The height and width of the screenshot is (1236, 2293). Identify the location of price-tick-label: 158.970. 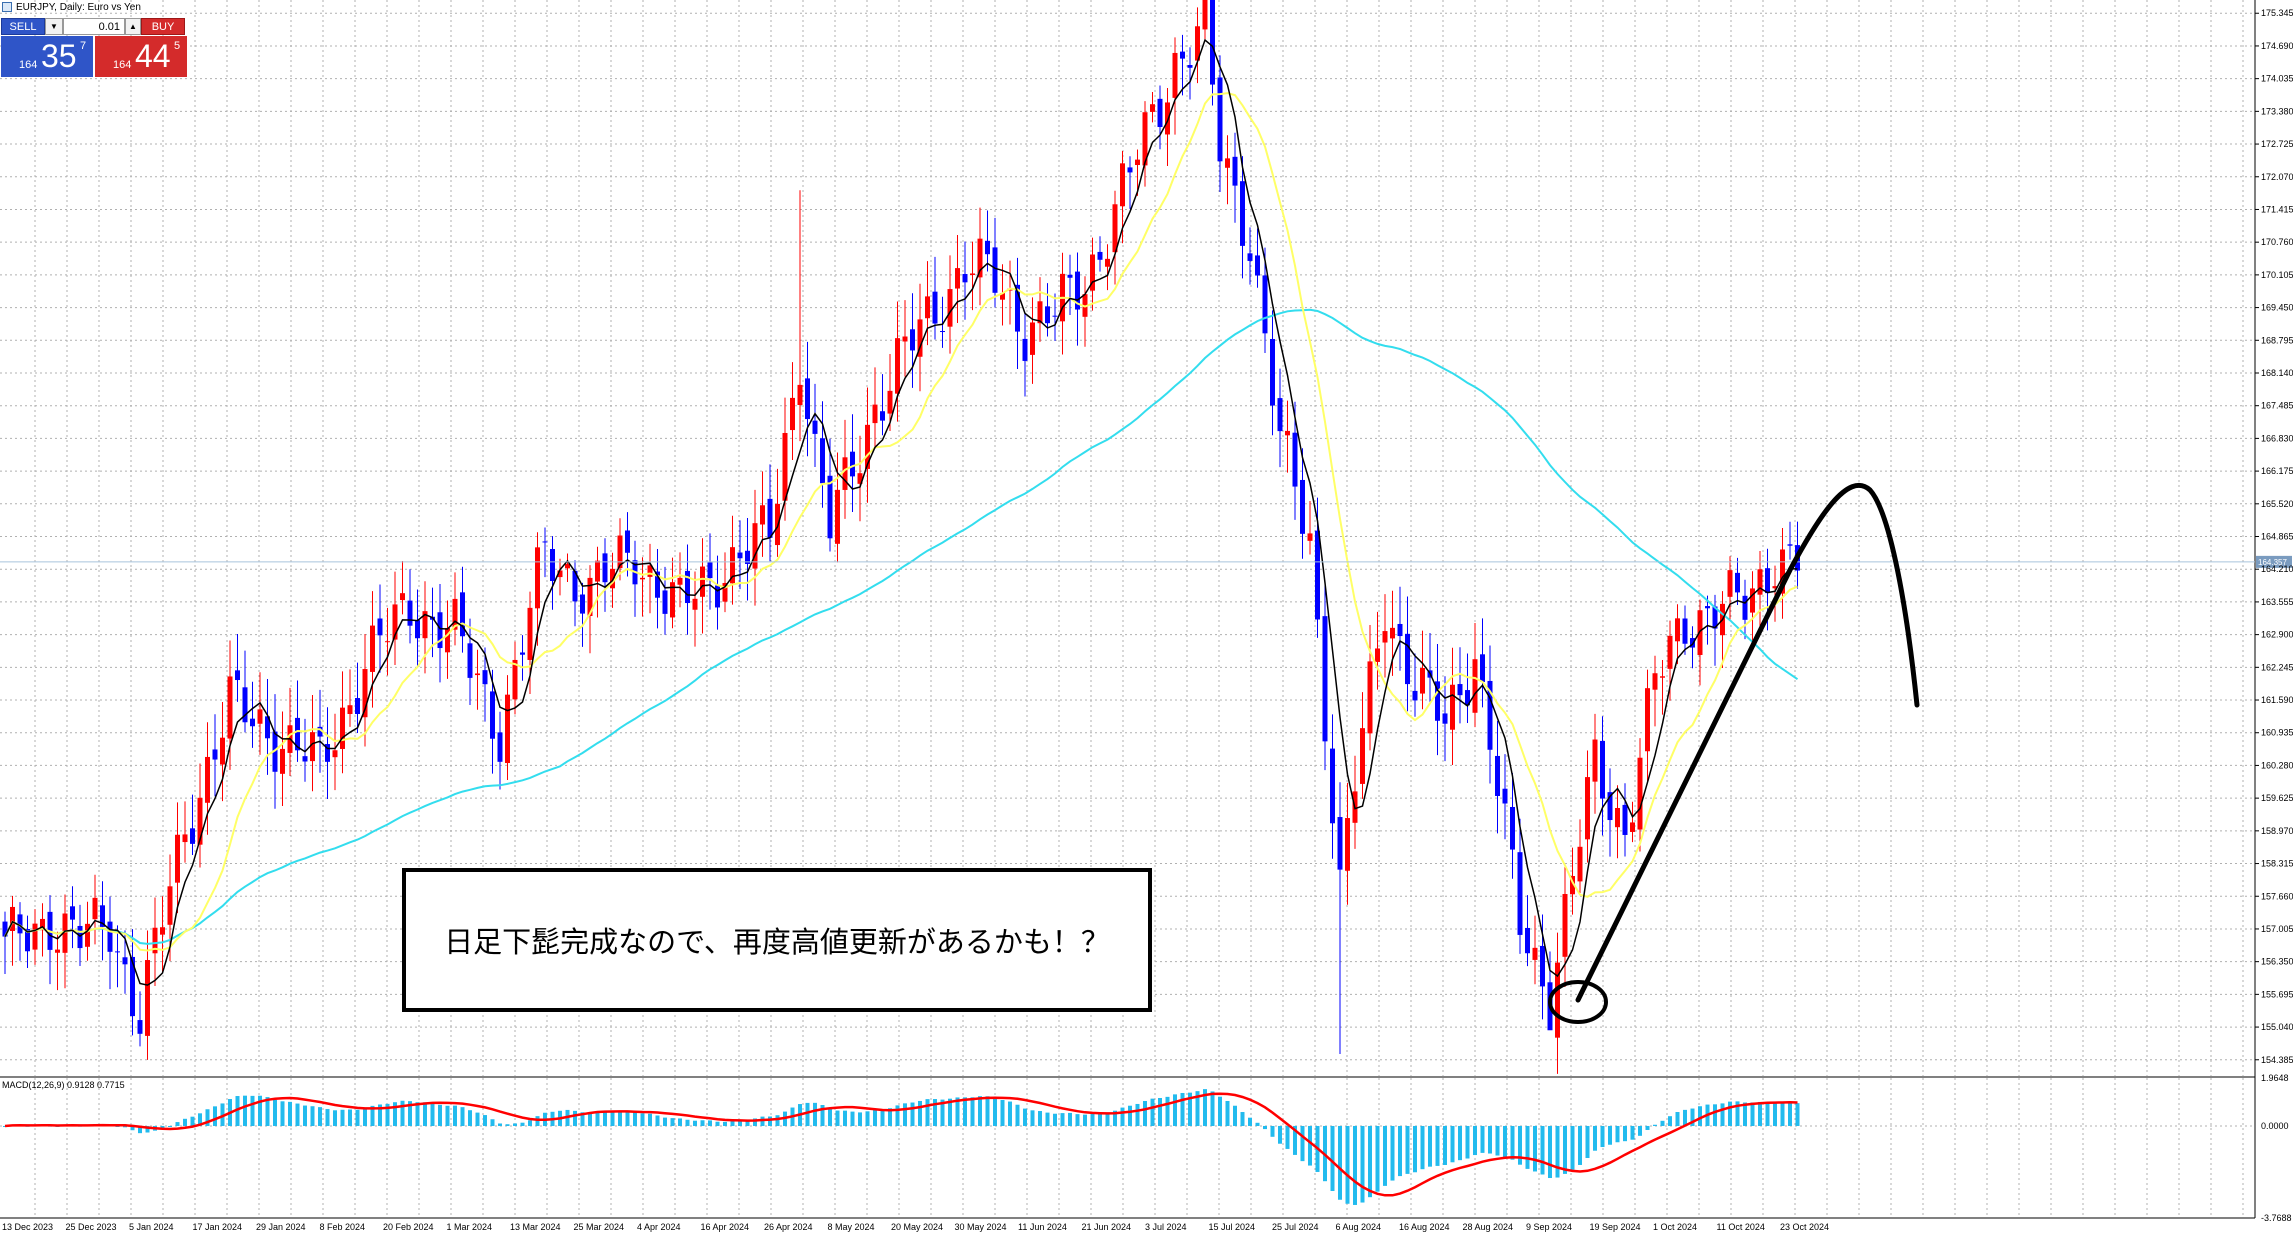
(2277, 831).